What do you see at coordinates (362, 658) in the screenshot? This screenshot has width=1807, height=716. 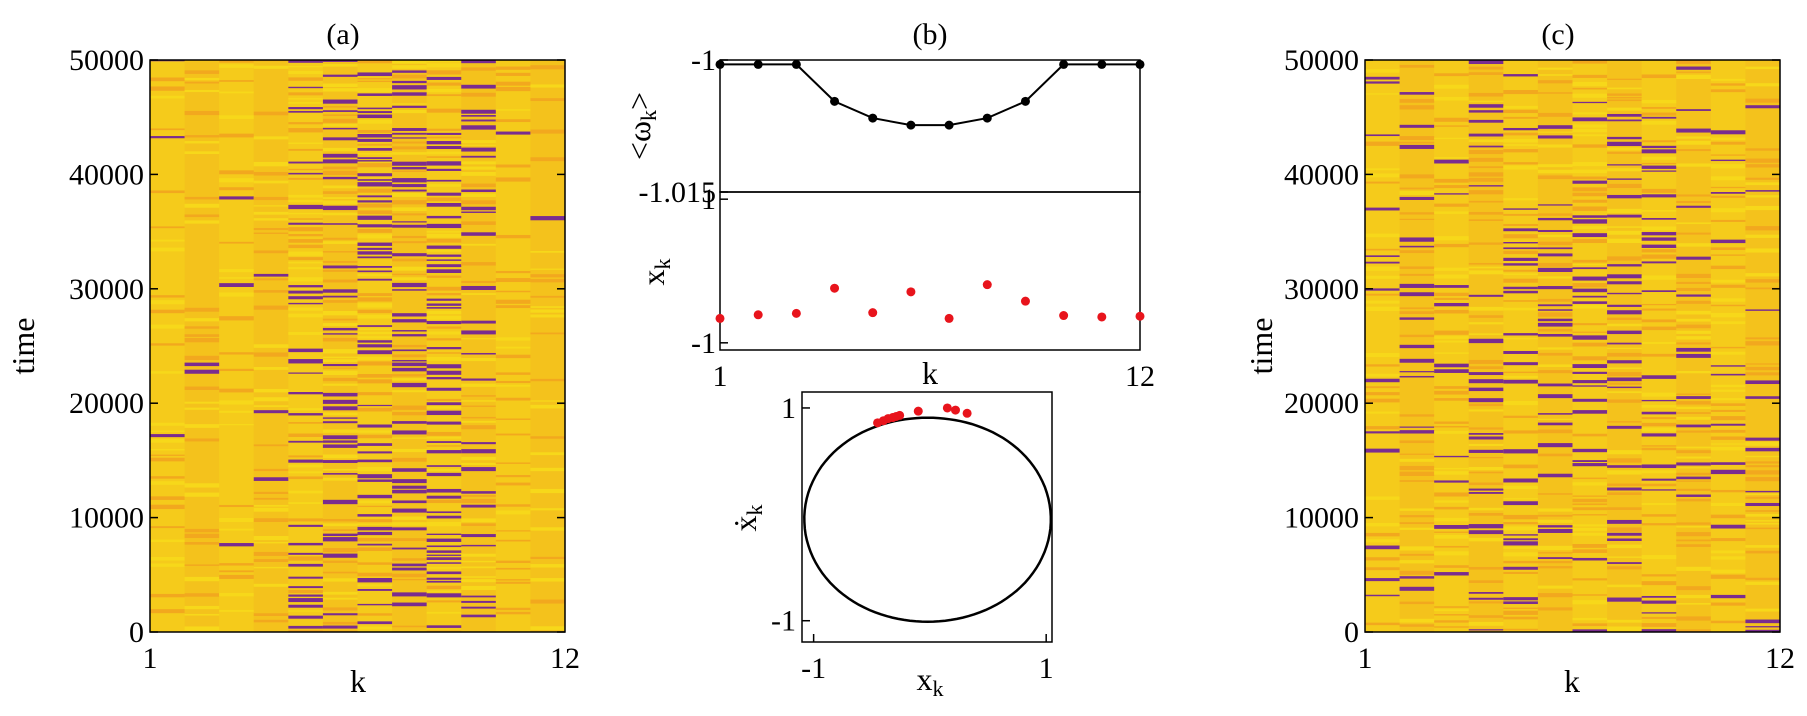 I see `panel-a-x-ticks: 1 12` at bounding box center [362, 658].